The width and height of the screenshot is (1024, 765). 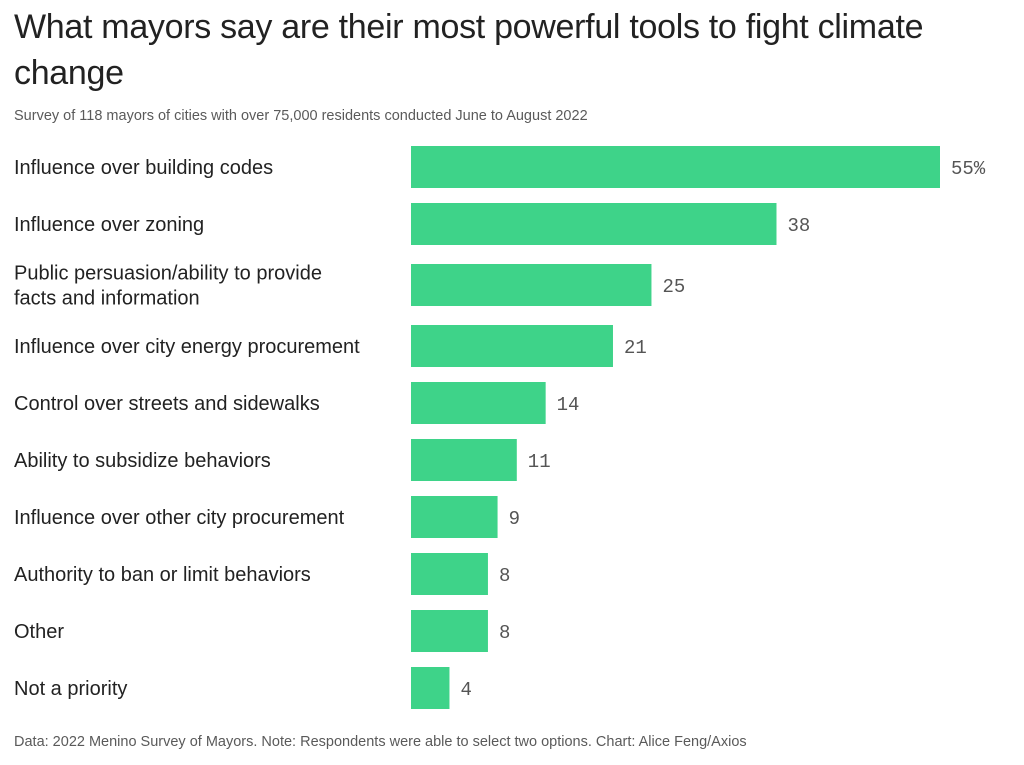 I want to click on value-label: 14, so click(x=568, y=405).